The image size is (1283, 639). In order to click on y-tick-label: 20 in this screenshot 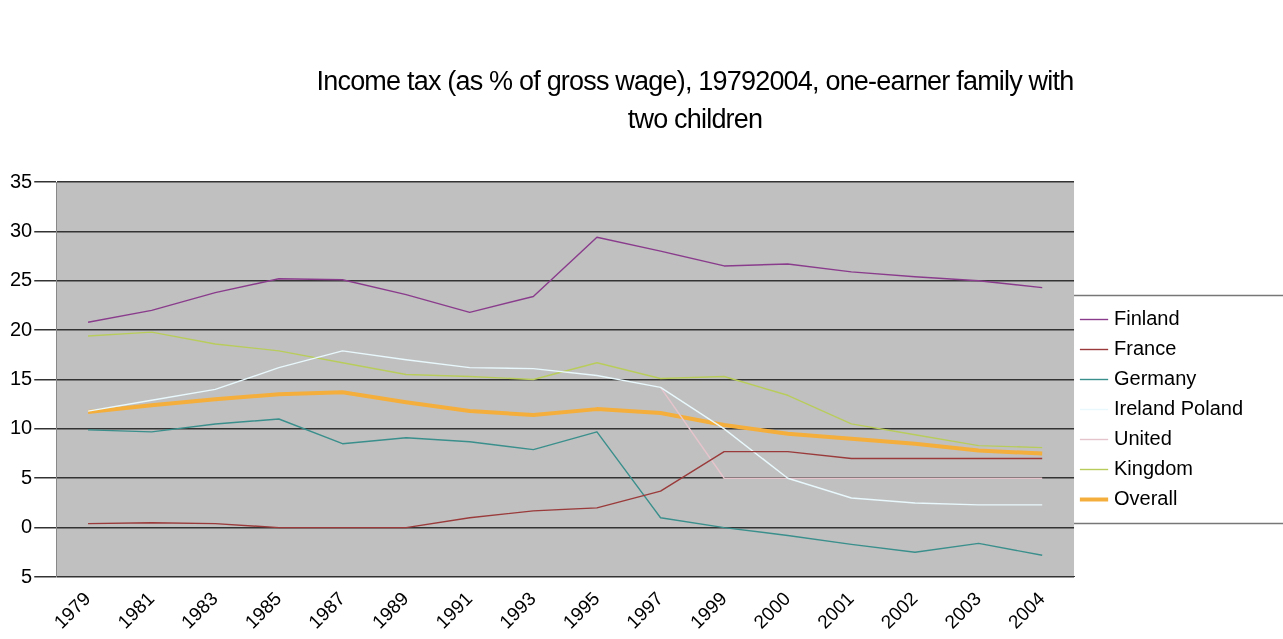, I will do `click(21, 328)`.